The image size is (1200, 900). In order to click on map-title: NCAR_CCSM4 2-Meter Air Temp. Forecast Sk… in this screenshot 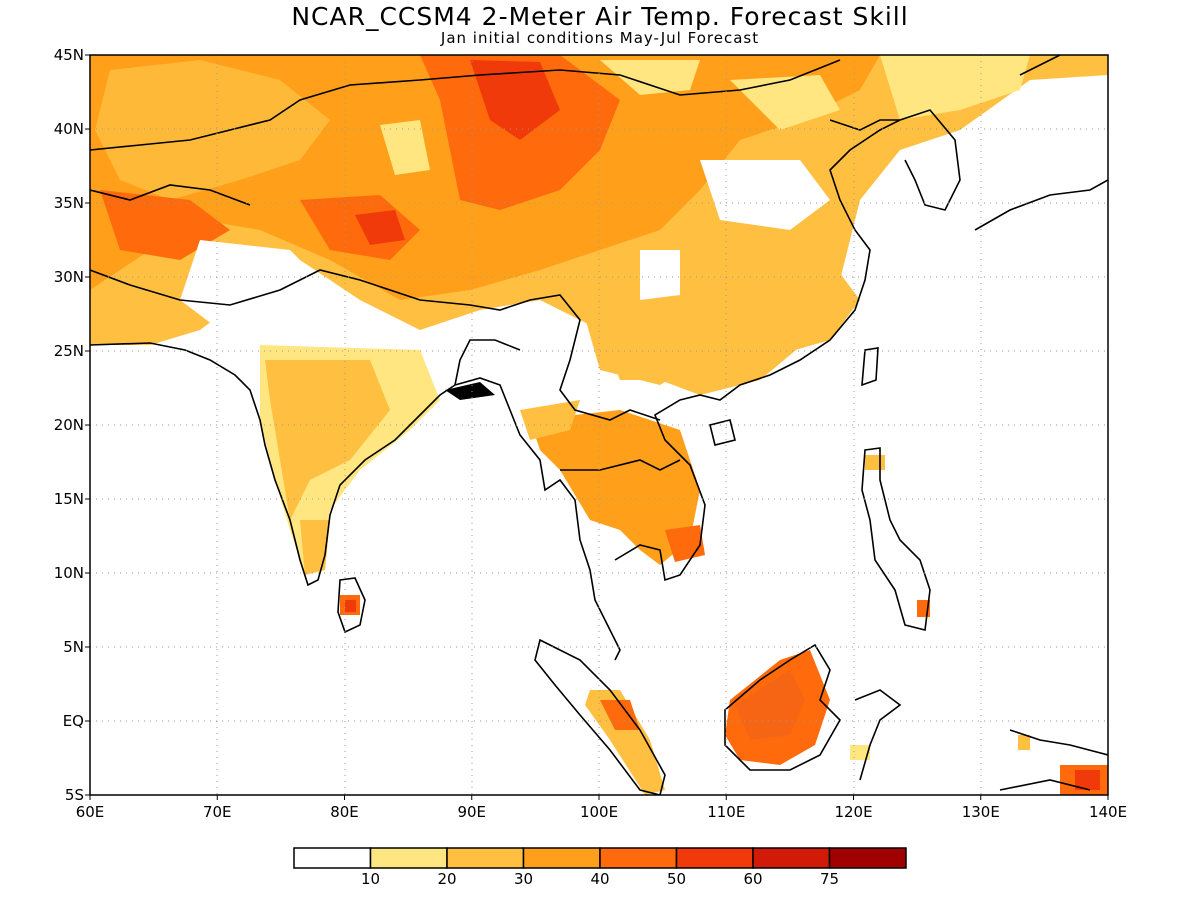, I will do `click(600, 16)`.